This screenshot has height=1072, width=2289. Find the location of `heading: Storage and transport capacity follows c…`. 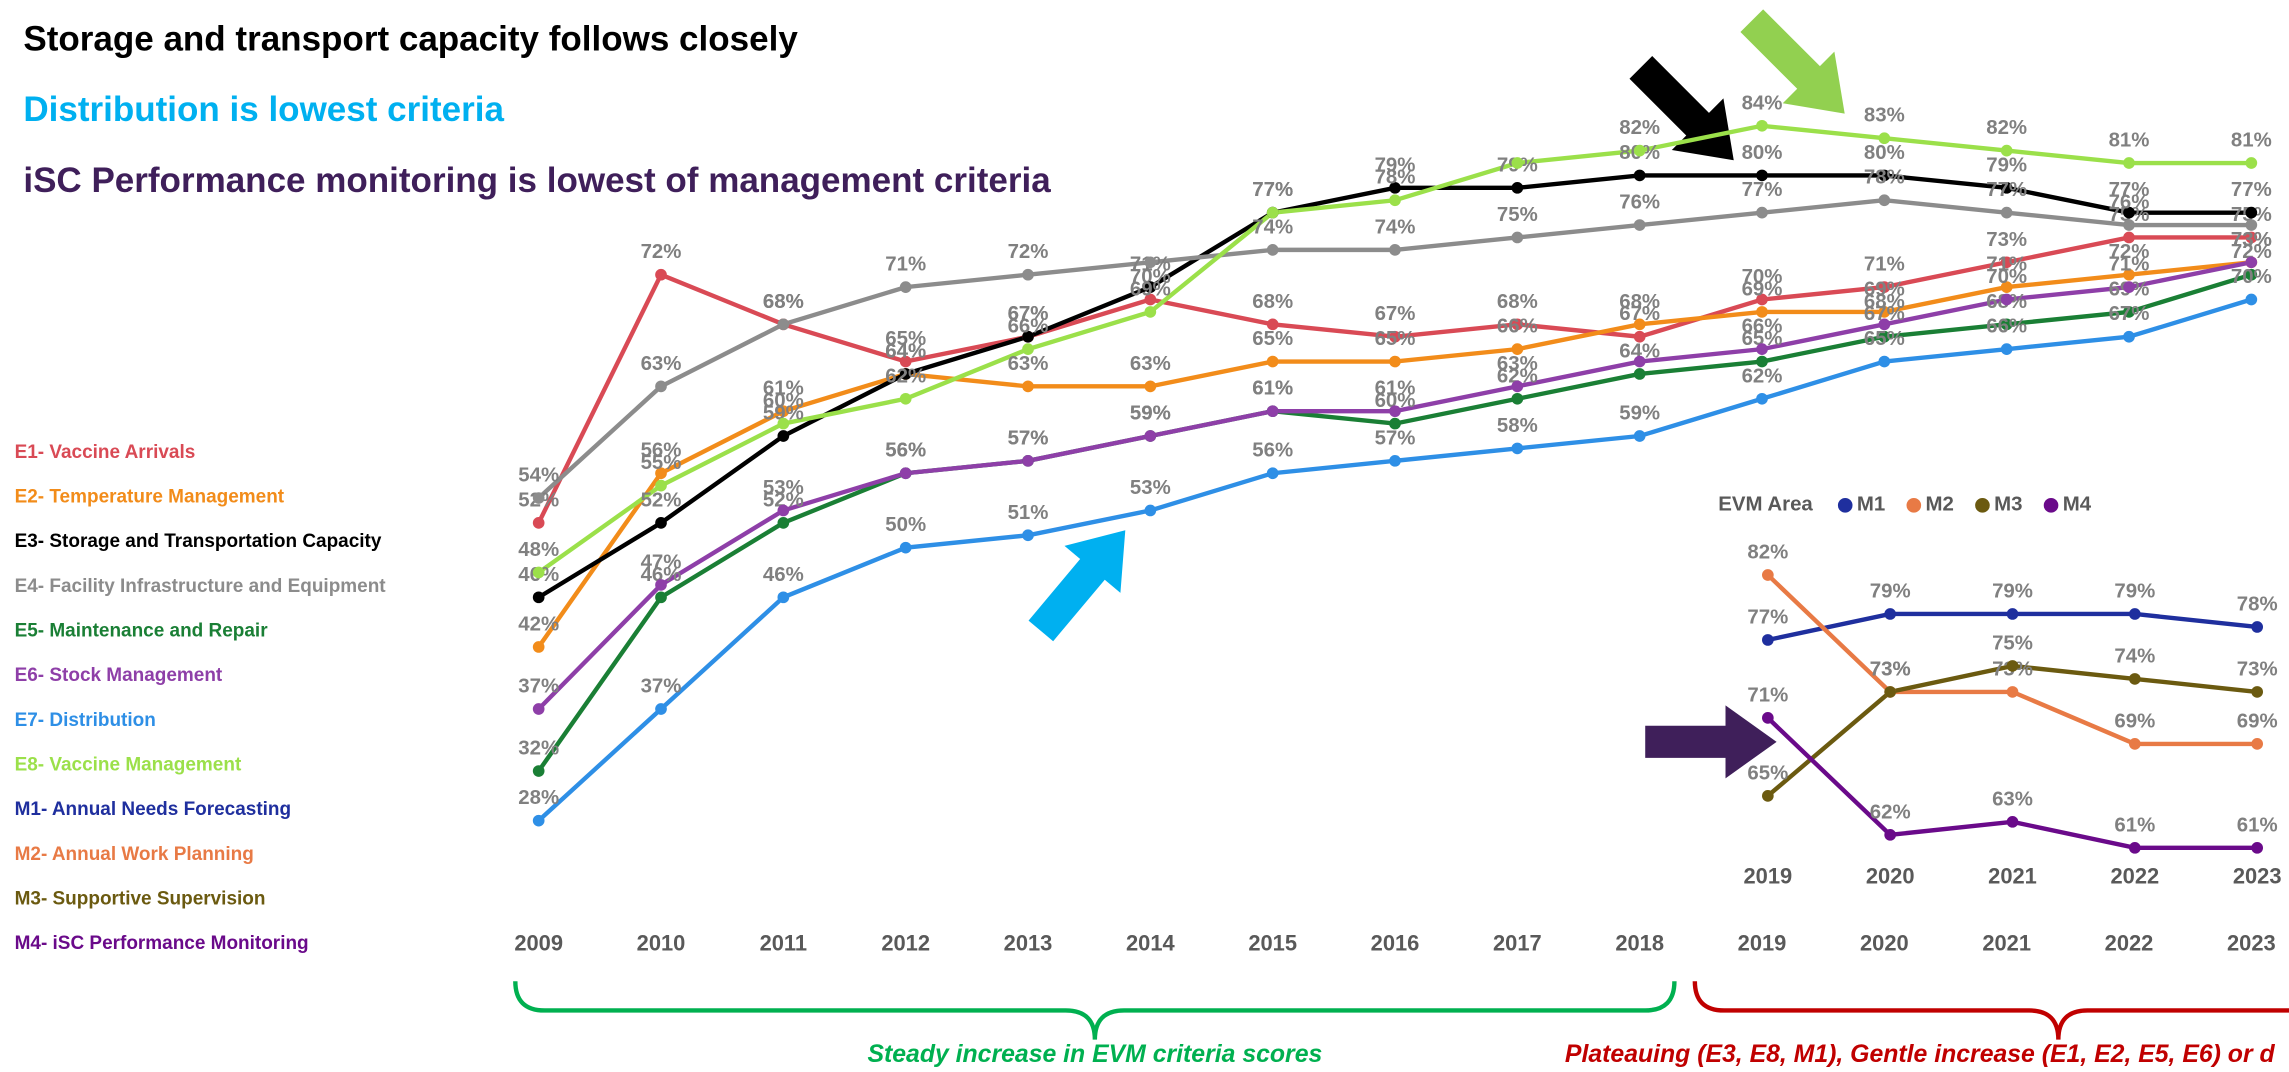

heading: Storage and transport capacity follows c… is located at coordinates (410, 38).